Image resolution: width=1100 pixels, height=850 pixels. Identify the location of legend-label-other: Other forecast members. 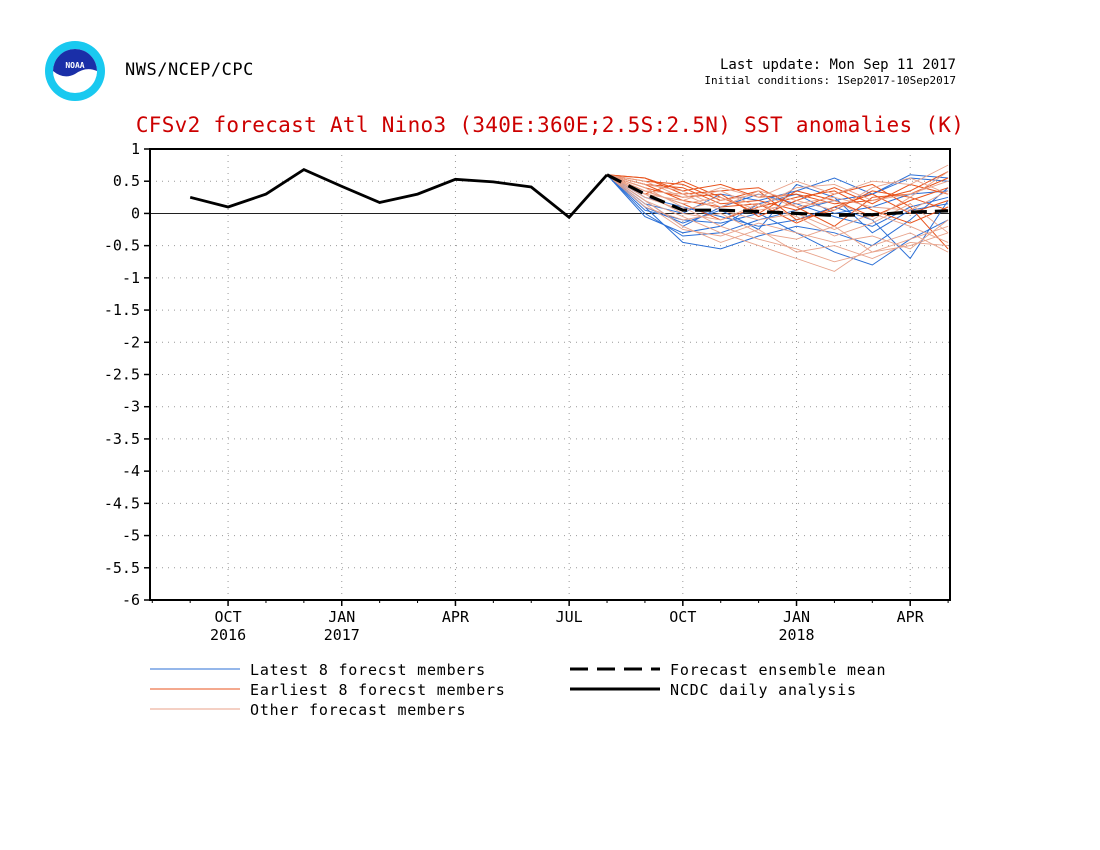
(358, 710).